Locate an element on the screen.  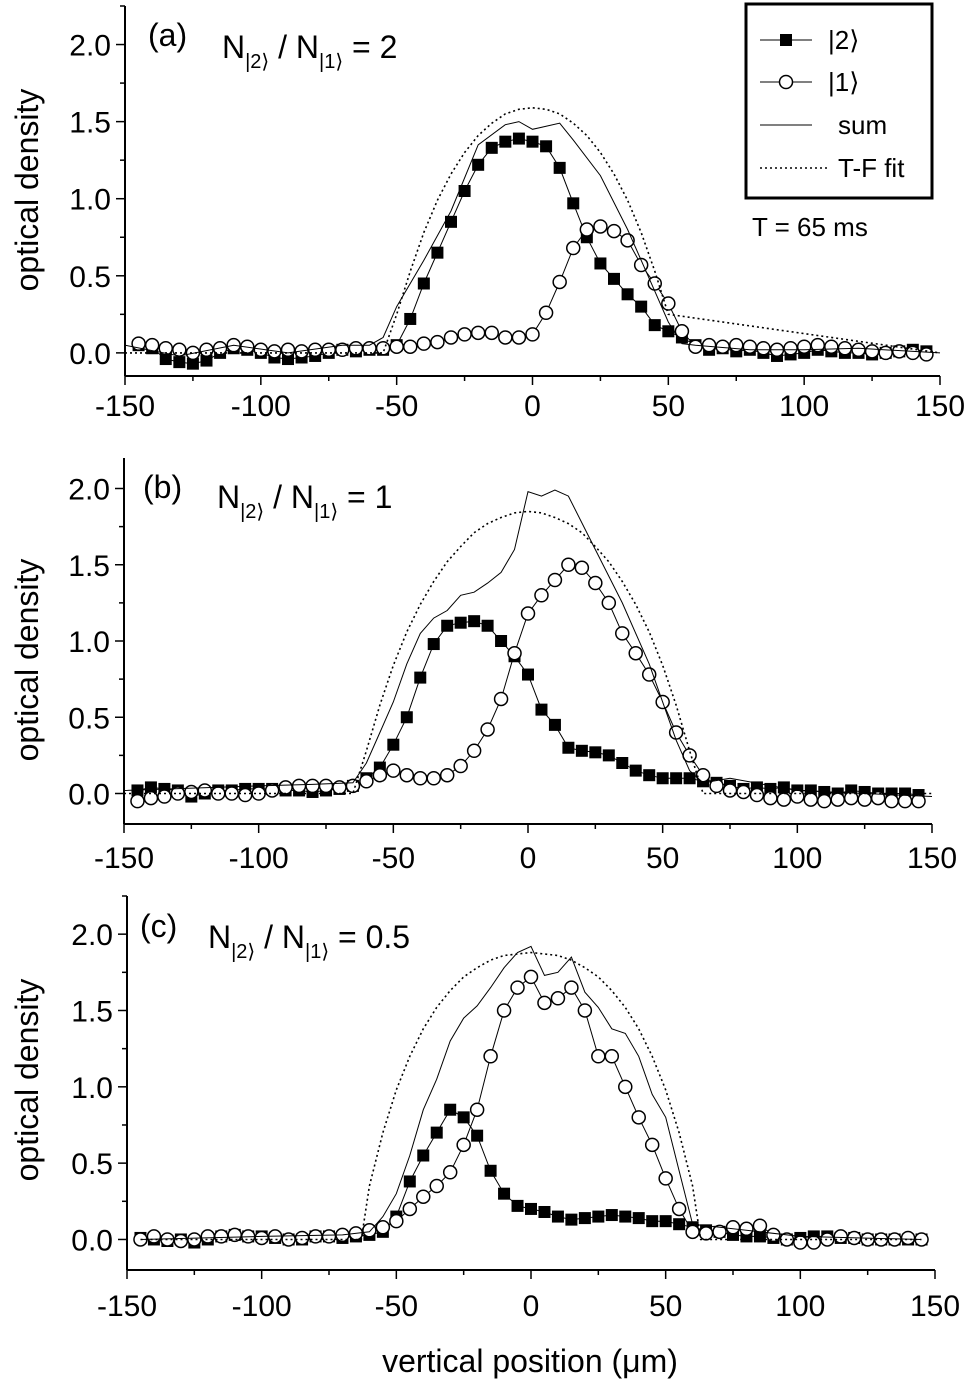
legend-label-1: |1⟩ is located at coordinates (843, 82).